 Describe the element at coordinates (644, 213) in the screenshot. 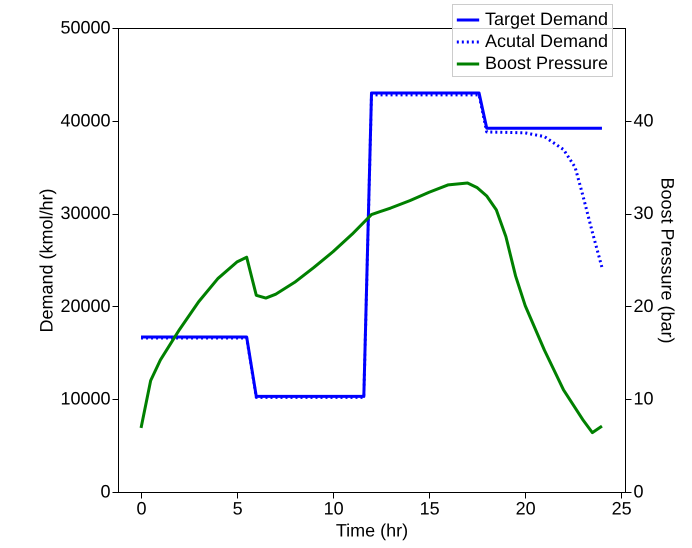

I see `y2-tick-label: 30` at that location.